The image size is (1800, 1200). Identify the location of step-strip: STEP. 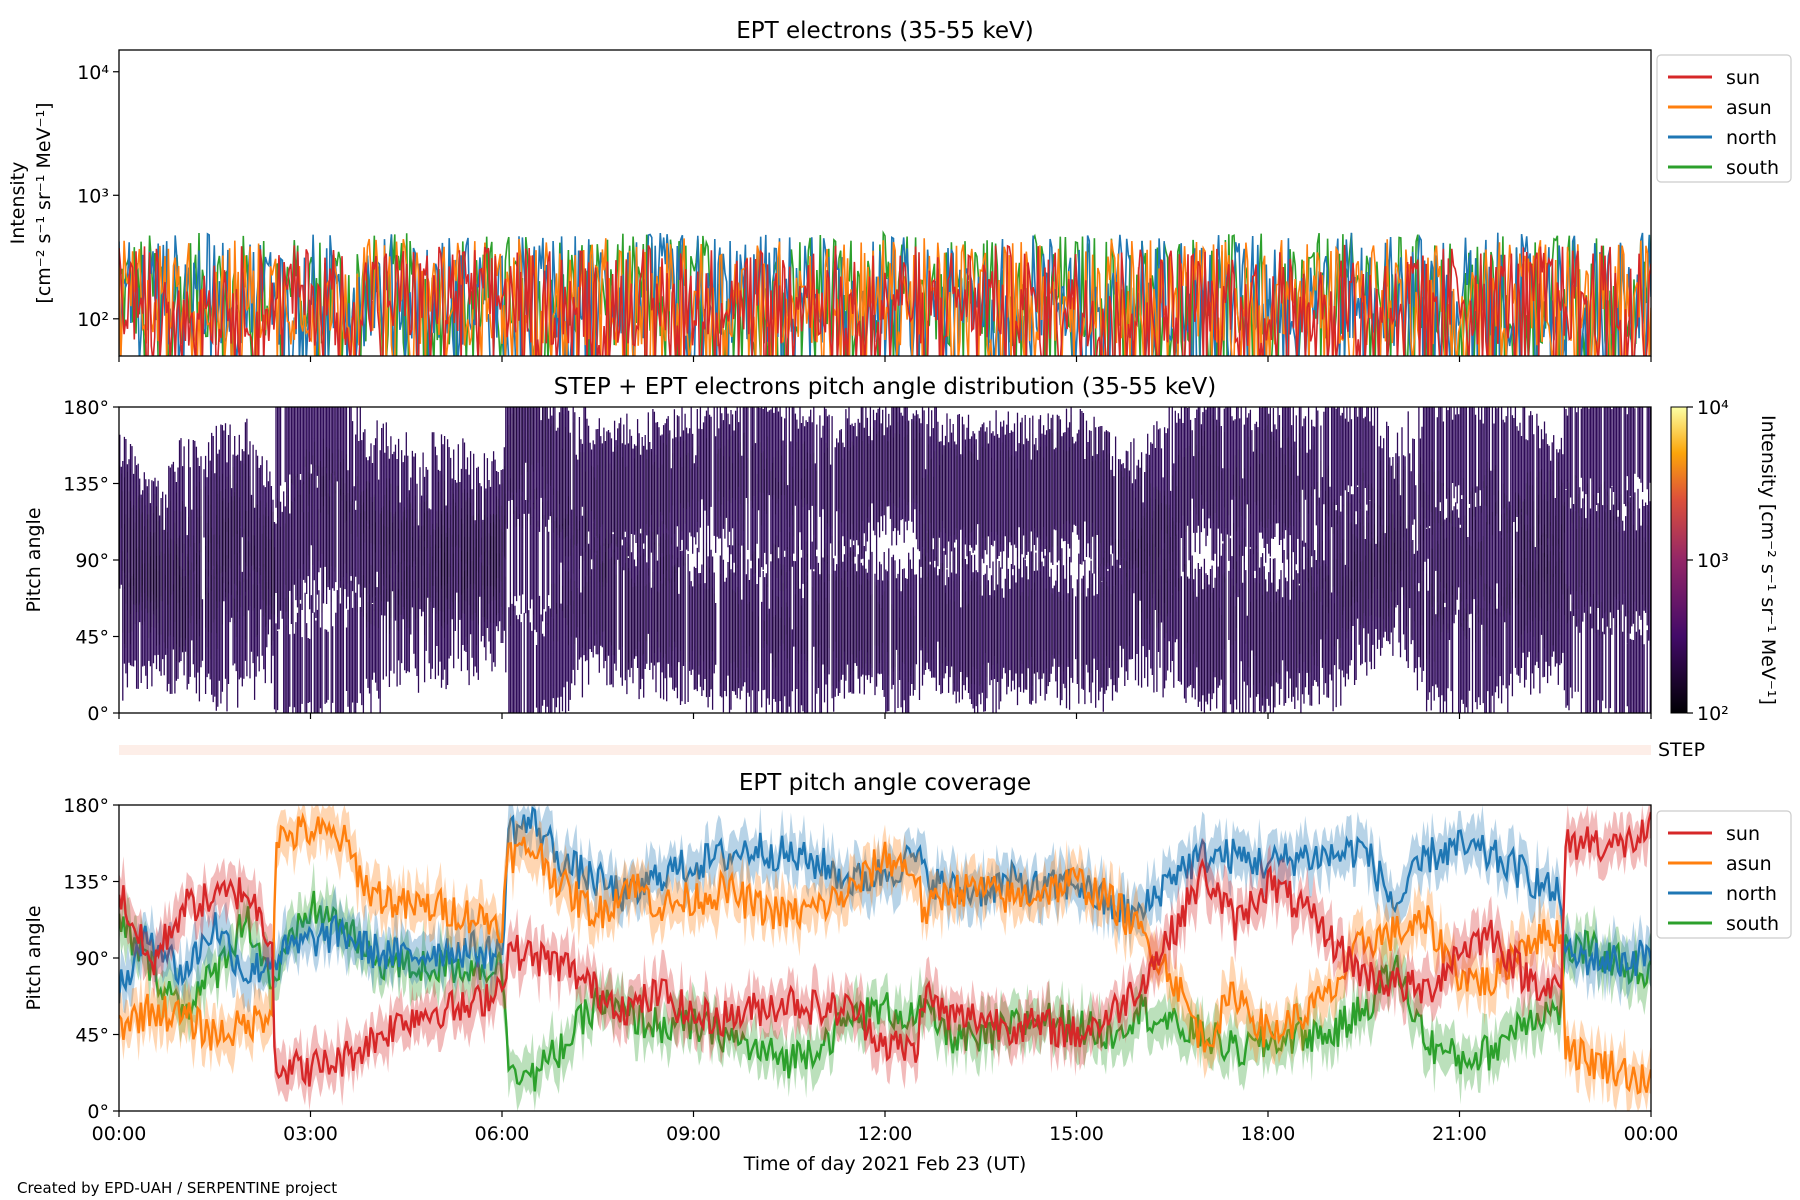
(912, 750).